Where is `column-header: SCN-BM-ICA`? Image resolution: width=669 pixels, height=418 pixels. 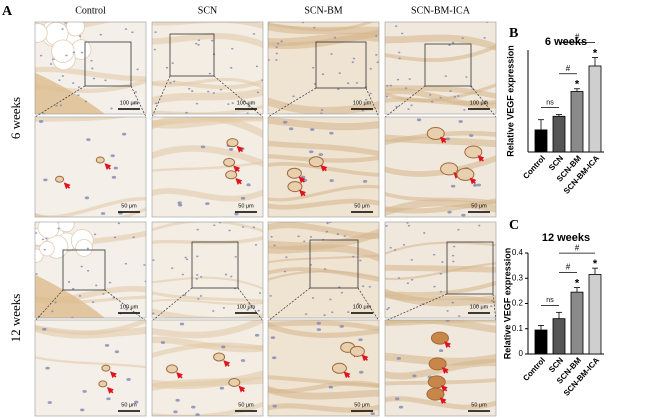 column-header: SCN-BM-ICA is located at coordinates (441, 10).